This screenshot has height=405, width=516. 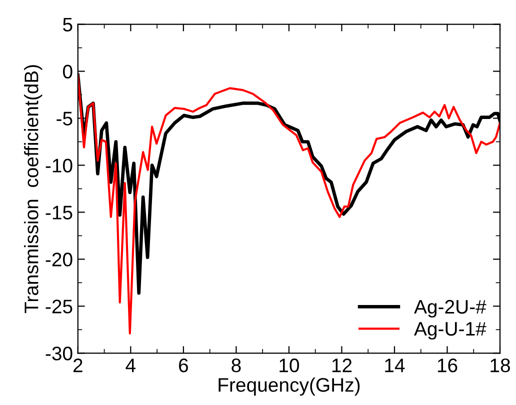 I want to click on y-tick-label: 5, so click(x=67, y=25).